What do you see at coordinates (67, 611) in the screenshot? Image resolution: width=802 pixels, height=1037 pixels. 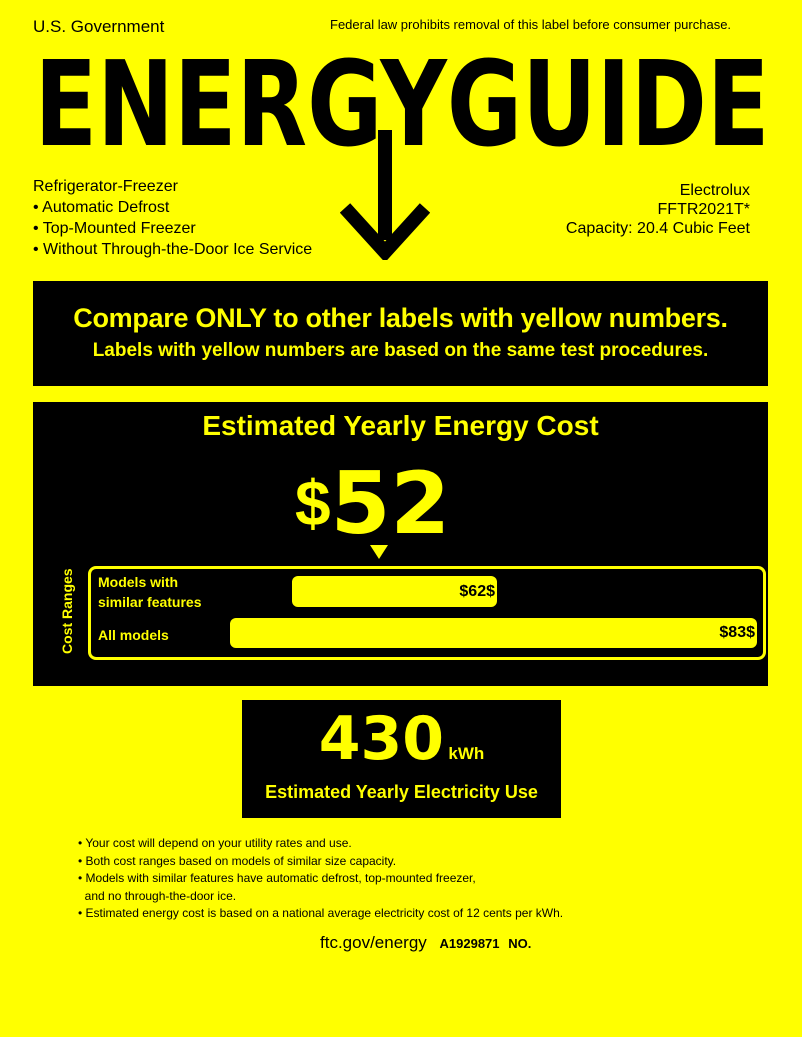 I see `cost-ranges-label: Cost Ranges` at bounding box center [67, 611].